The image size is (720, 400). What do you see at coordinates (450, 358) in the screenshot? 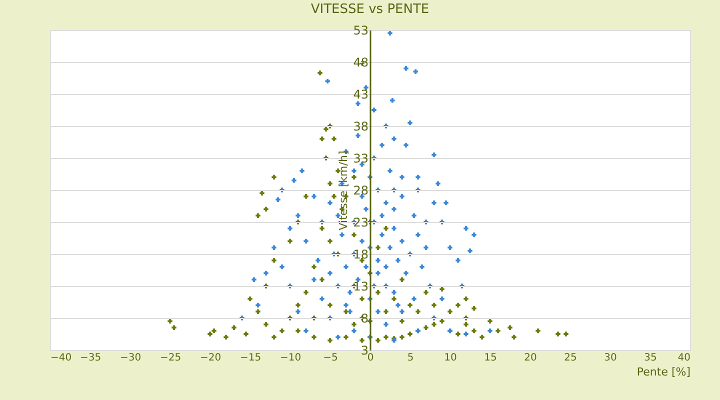
I see `x-tick-label: 10` at bounding box center [450, 358].